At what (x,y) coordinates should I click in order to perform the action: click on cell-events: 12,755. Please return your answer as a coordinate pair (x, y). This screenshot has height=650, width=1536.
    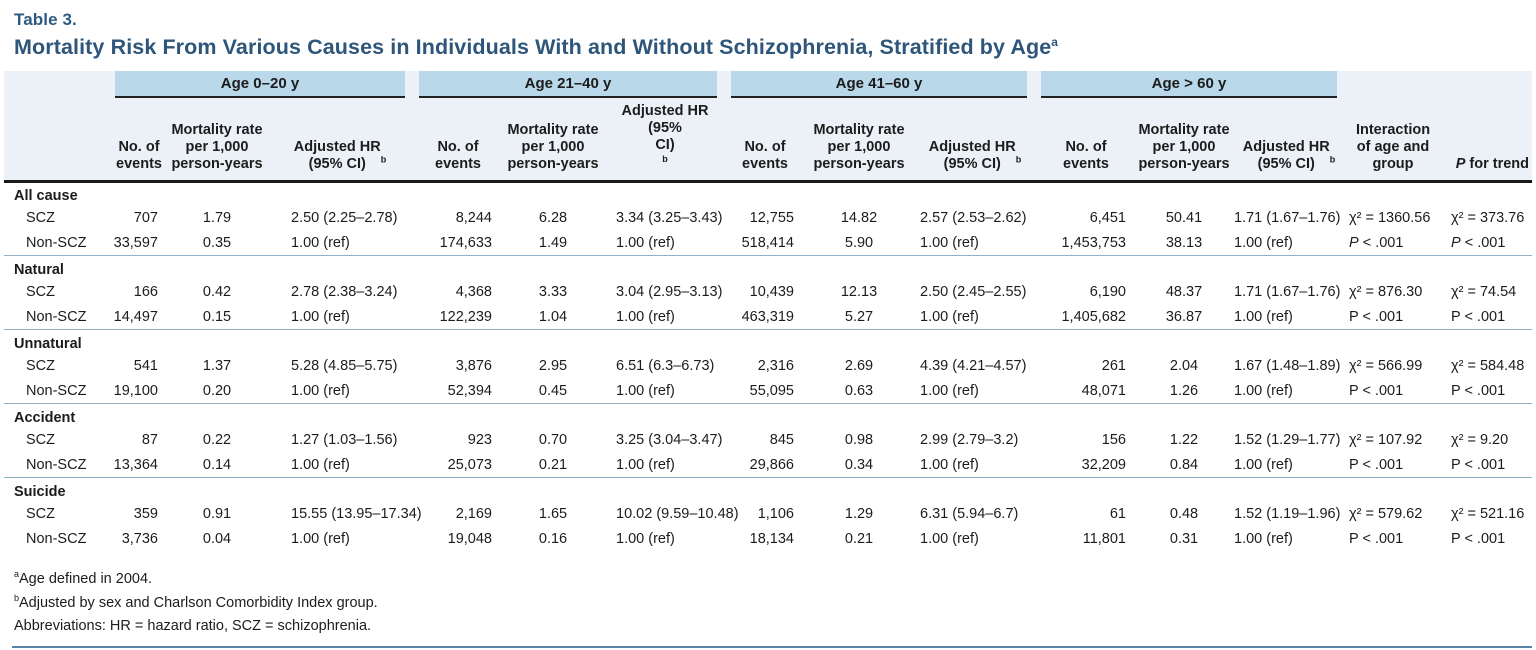
    Looking at the image, I should click on (771, 218).